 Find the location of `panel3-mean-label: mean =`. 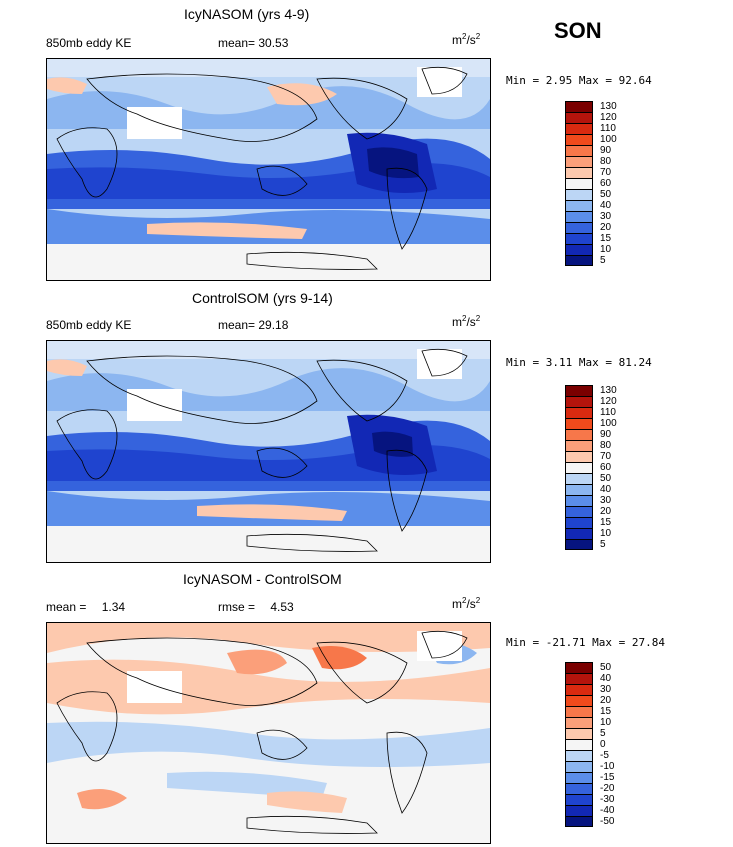

panel3-mean-label: mean = is located at coordinates (66, 607).